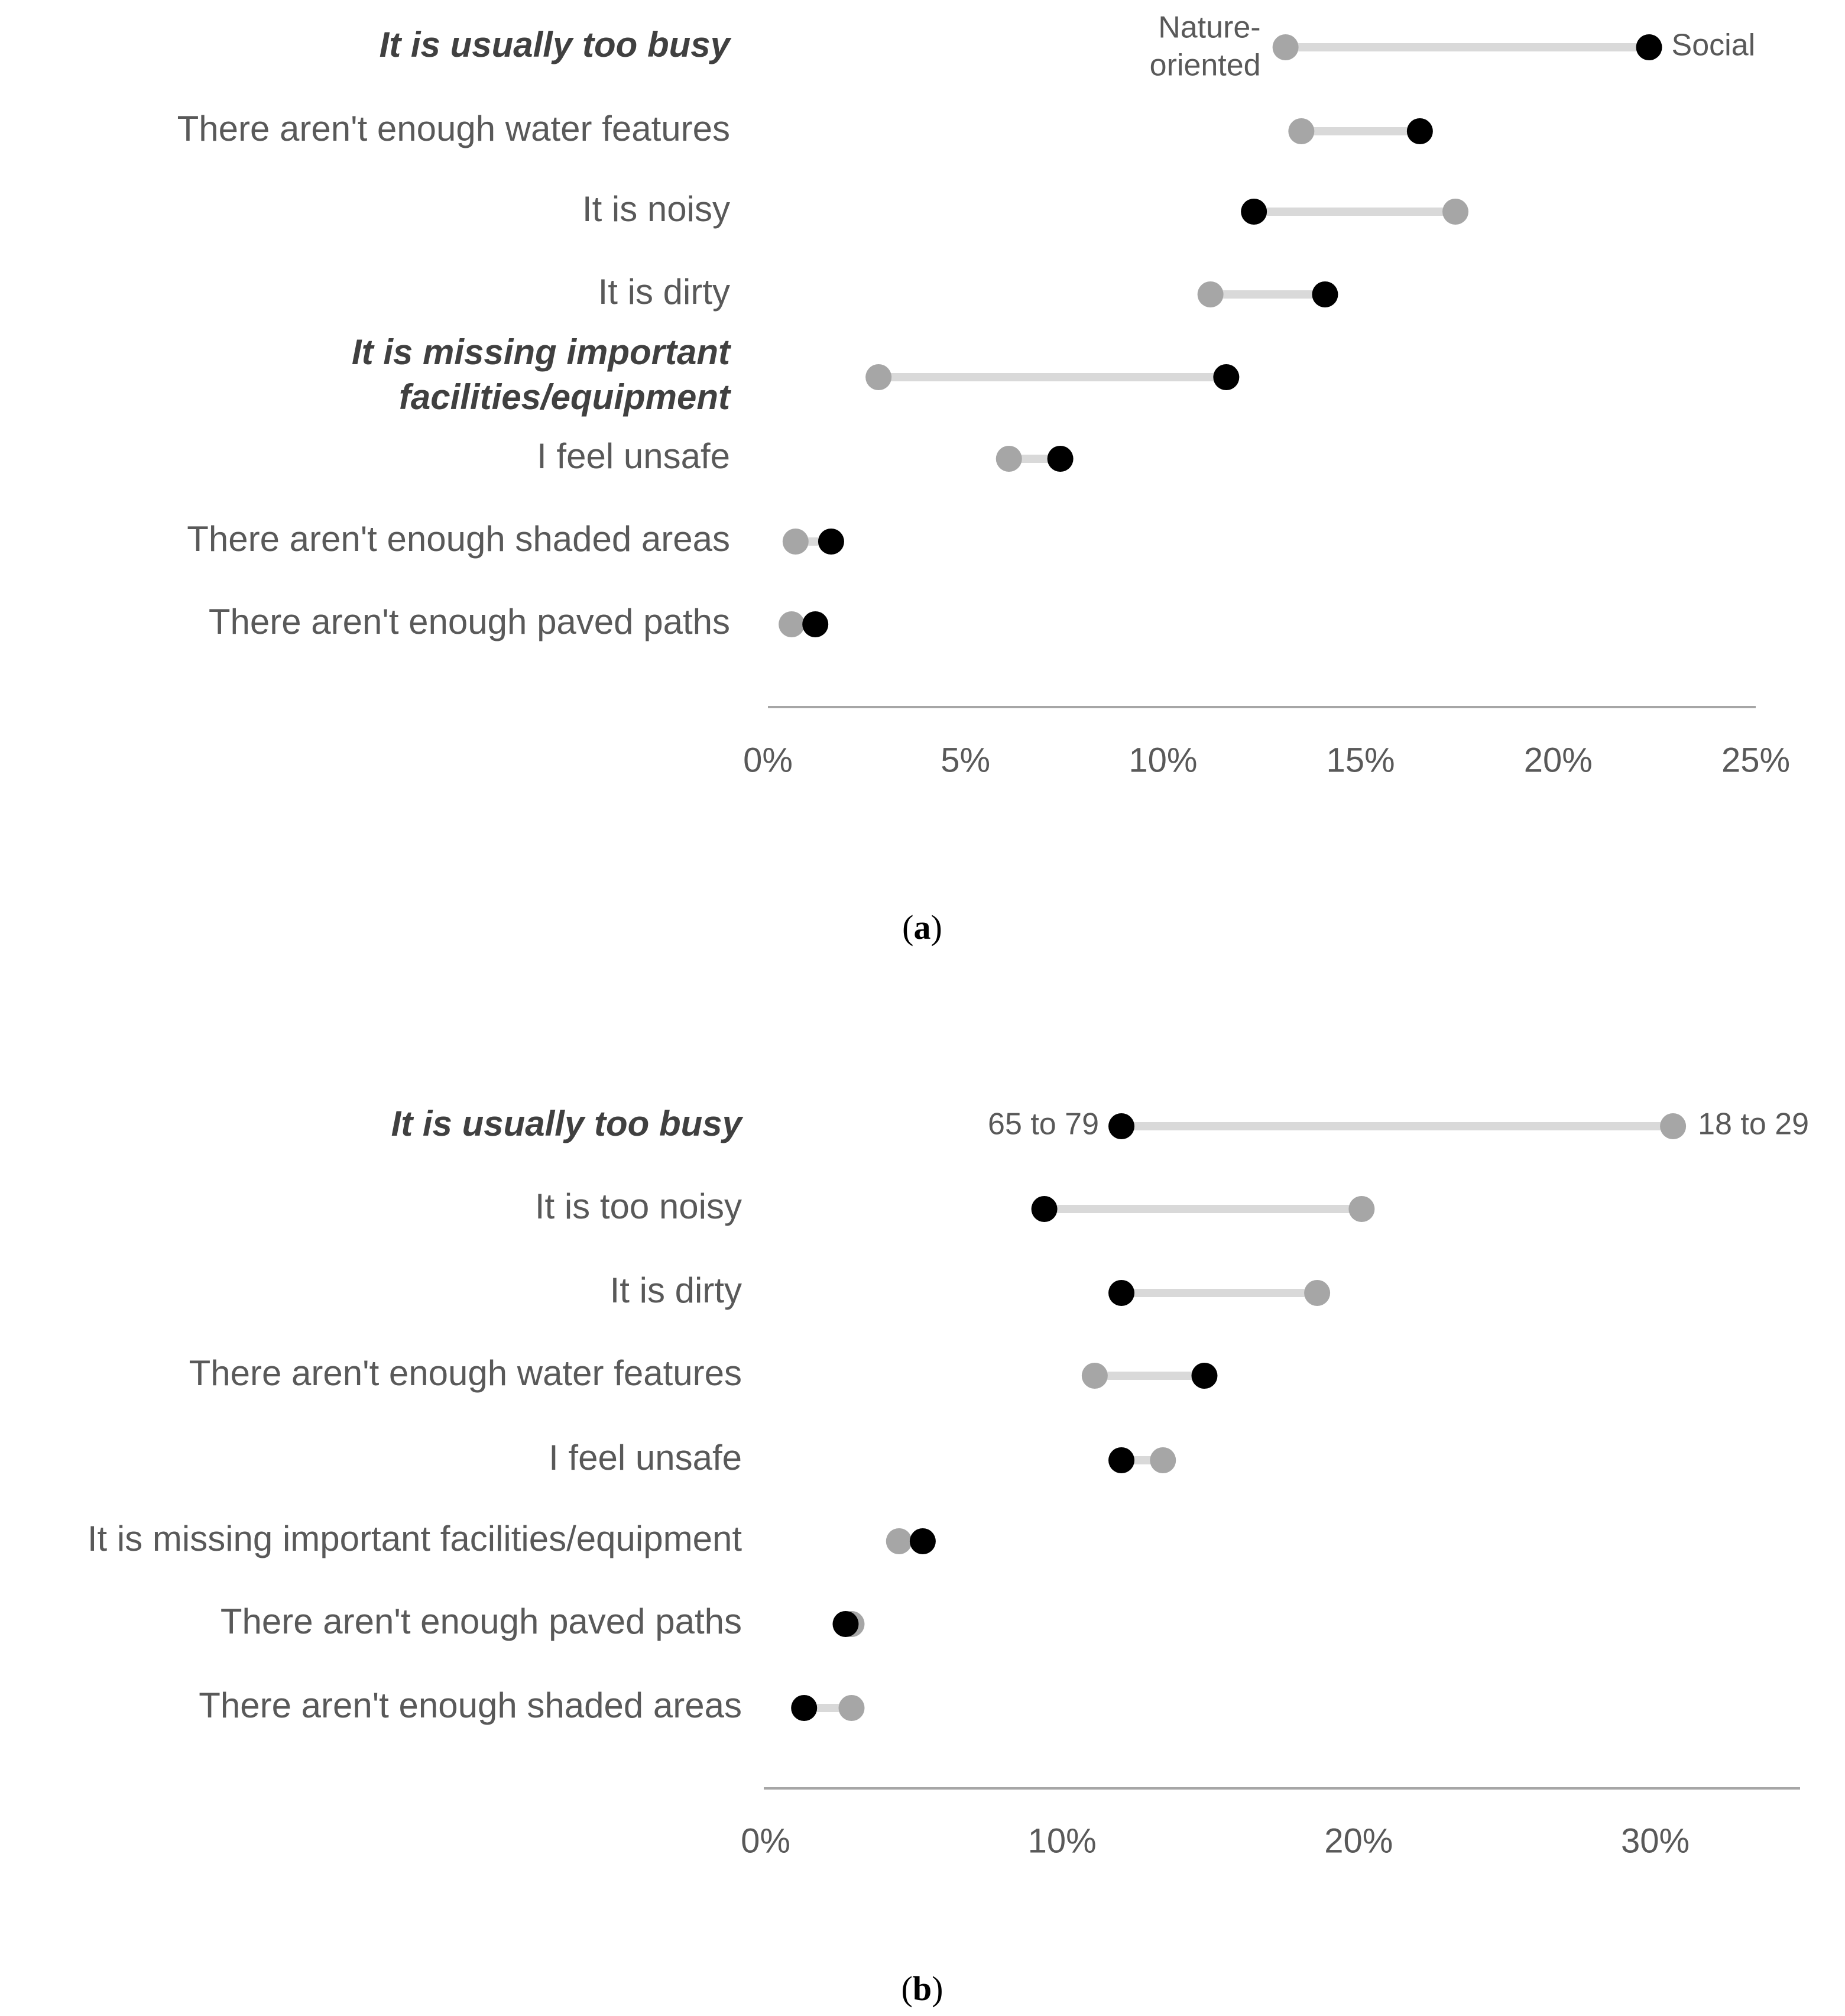  Describe the element at coordinates (1209, 28) in the screenshot. I see `series-label-nature-oriented: Nature-` at that location.